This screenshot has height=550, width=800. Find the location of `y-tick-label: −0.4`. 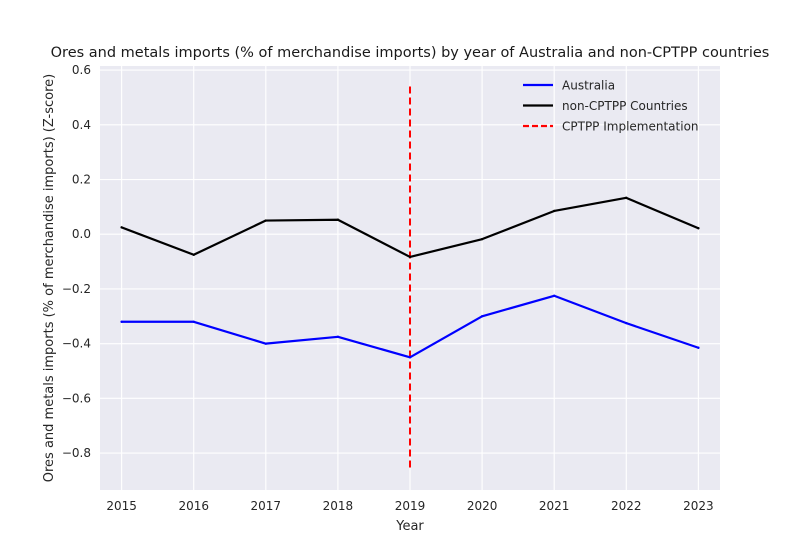

y-tick-label: −0.4 is located at coordinates (76, 344).